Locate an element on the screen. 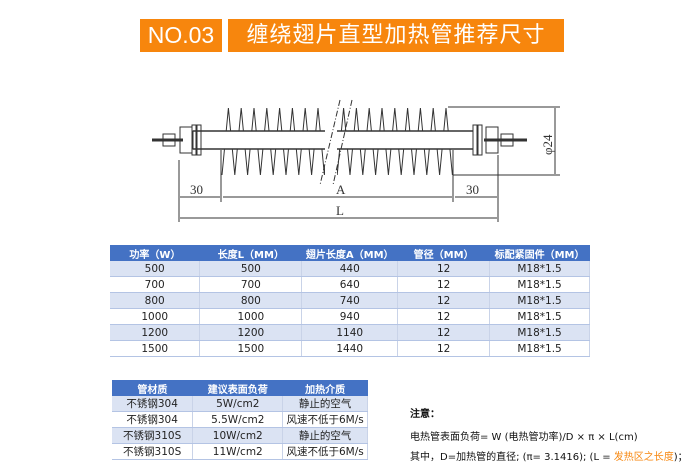 This screenshot has height=476, width=700. column-header: 管材质 is located at coordinates (152, 388).